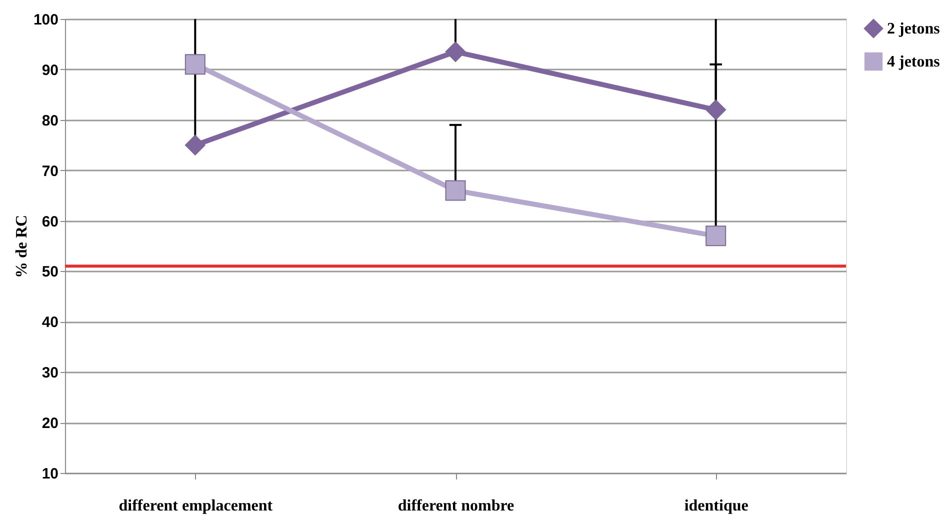 This screenshot has width=952, height=525. What do you see at coordinates (196, 506) in the screenshot?
I see `x-tick-label: different emplacement` at bounding box center [196, 506].